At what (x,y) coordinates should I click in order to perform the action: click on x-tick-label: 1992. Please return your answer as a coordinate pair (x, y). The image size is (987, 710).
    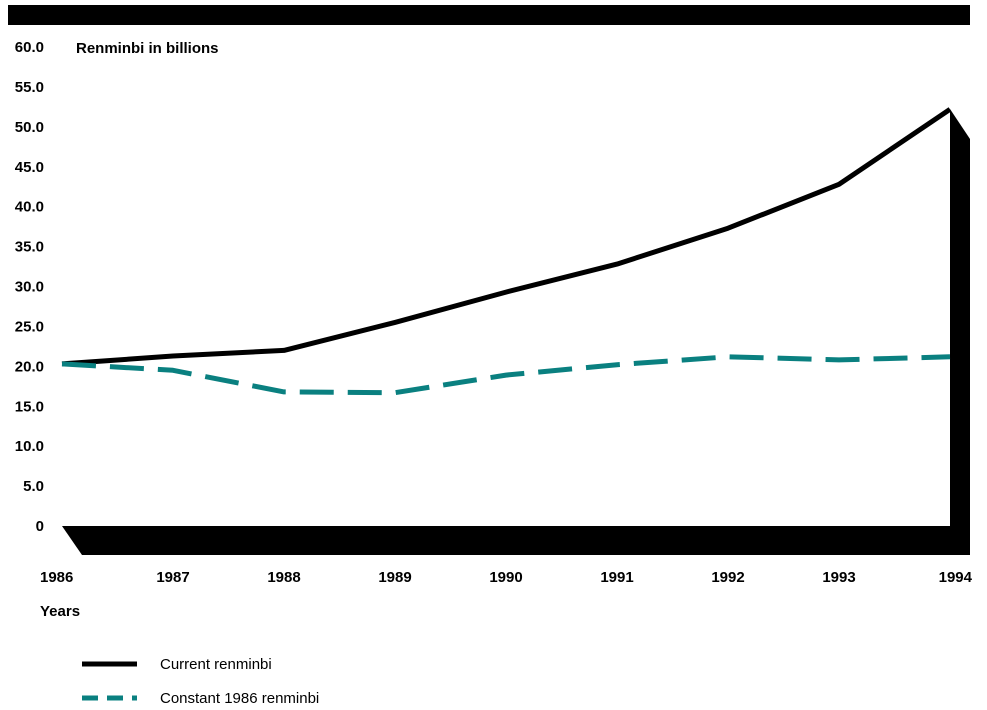
    Looking at the image, I should click on (727, 577).